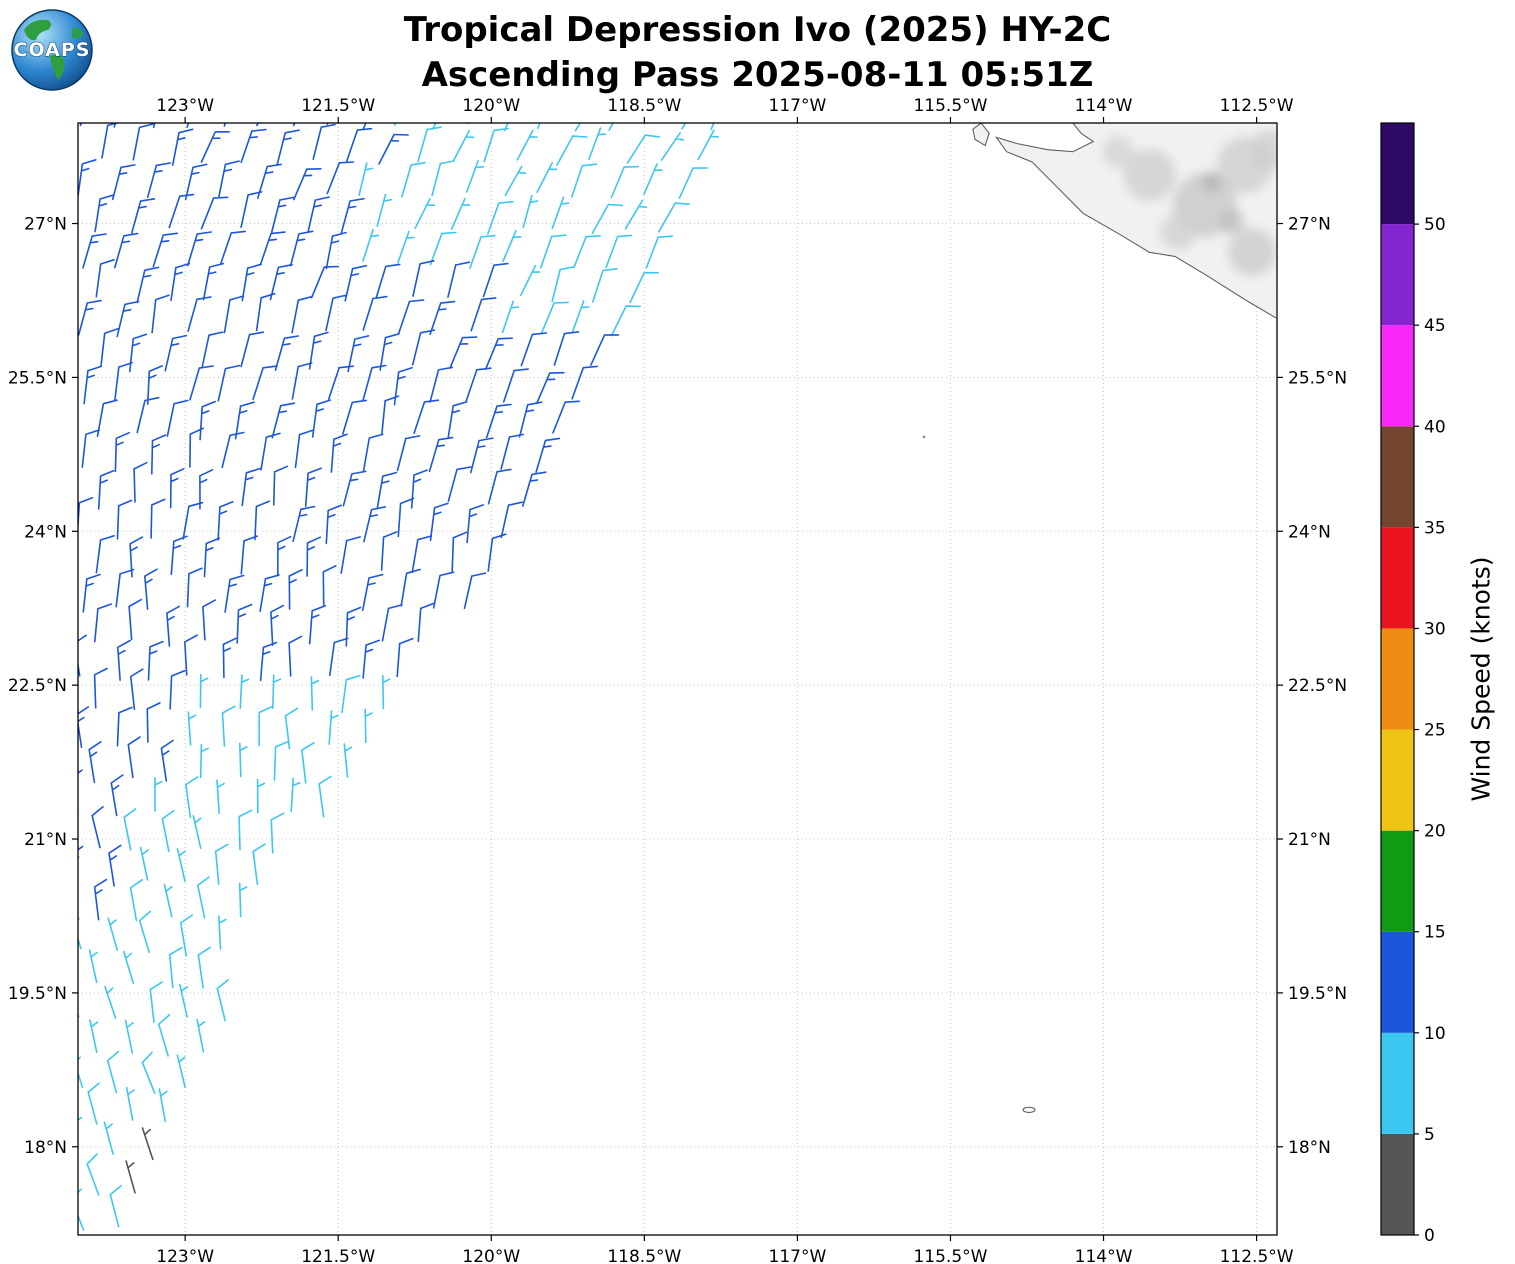 The image size is (1515, 1264). What do you see at coordinates (491, 106) in the screenshot?
I see `x-tick-label-top: 120°W` at bounding box center [491, 106].